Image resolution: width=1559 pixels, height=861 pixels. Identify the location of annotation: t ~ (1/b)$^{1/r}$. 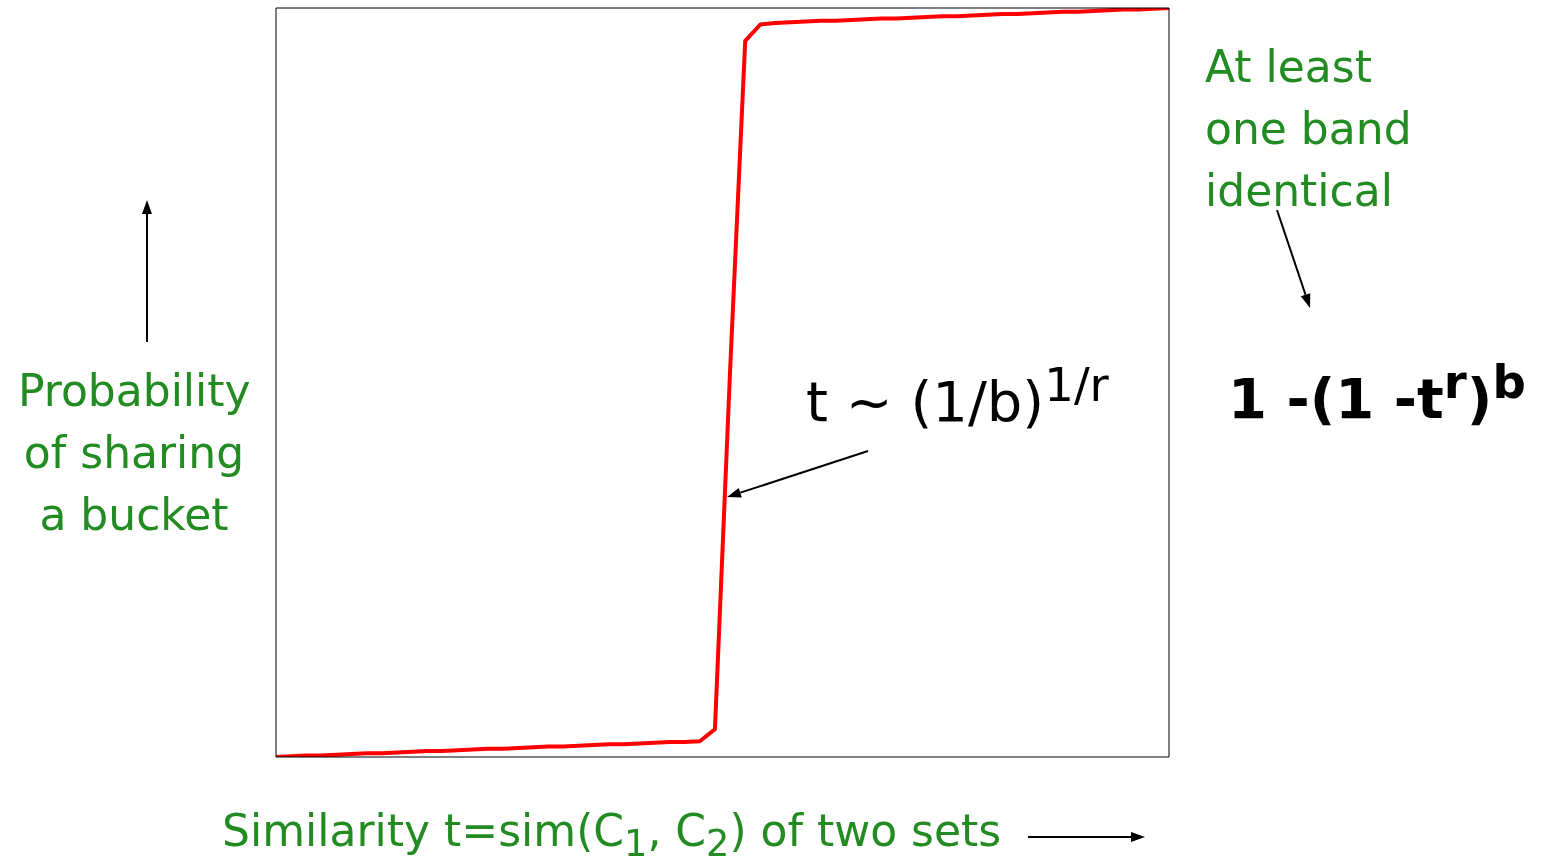
(957, 396).